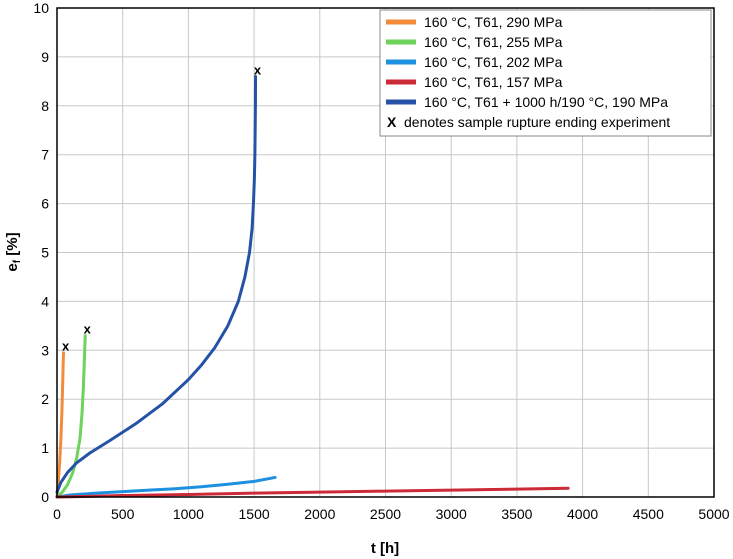 The image size is (733, 559). What do you see at coordinates (392, 122) in the screenshot?
I see `legend-note-marker: X` at bounding box center [392, 122].